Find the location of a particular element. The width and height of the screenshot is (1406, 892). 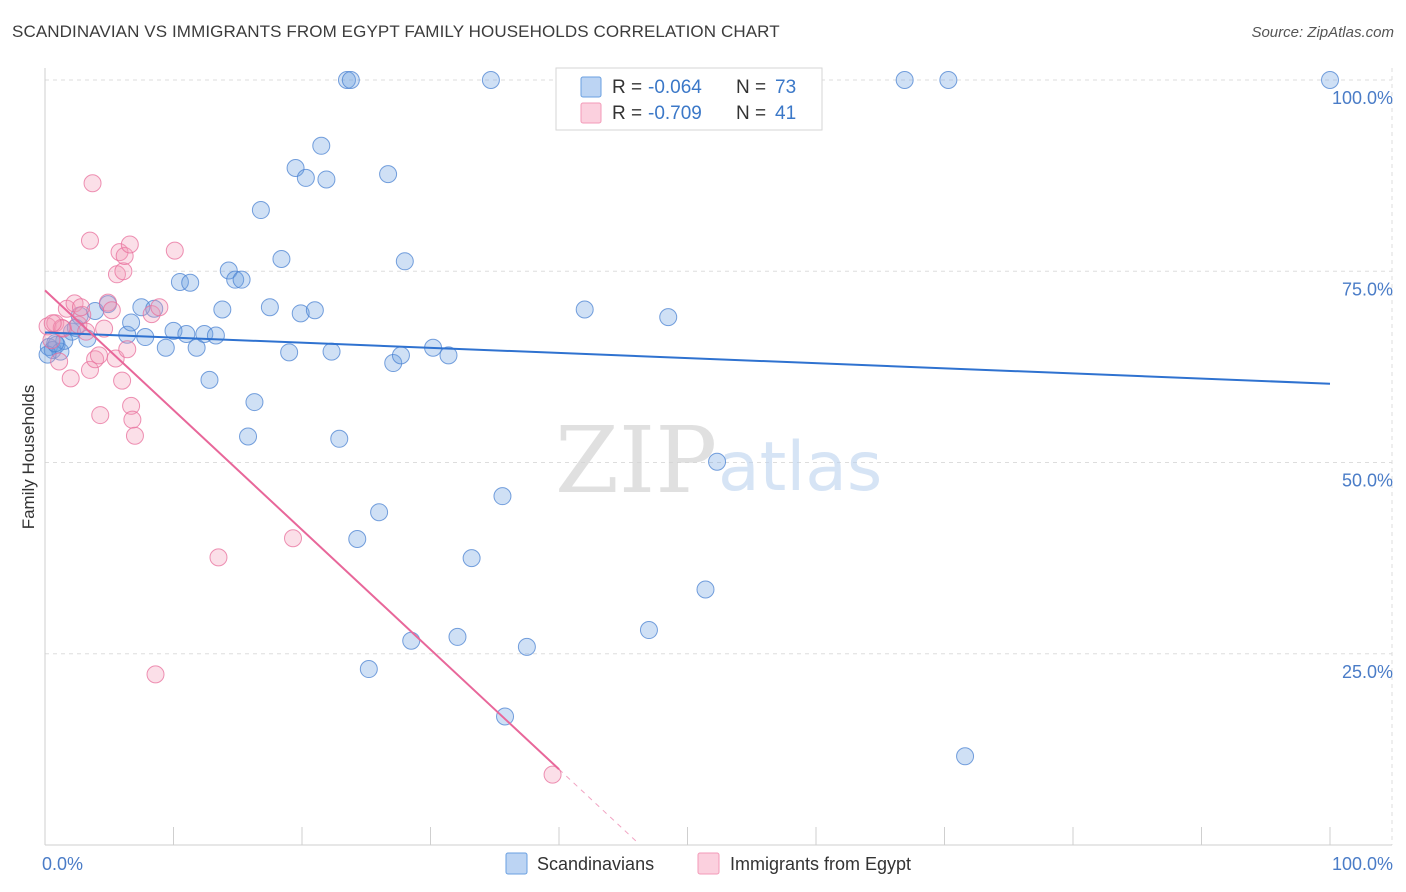

legend-n-label-1: N = is located at coordinates (751, 87).